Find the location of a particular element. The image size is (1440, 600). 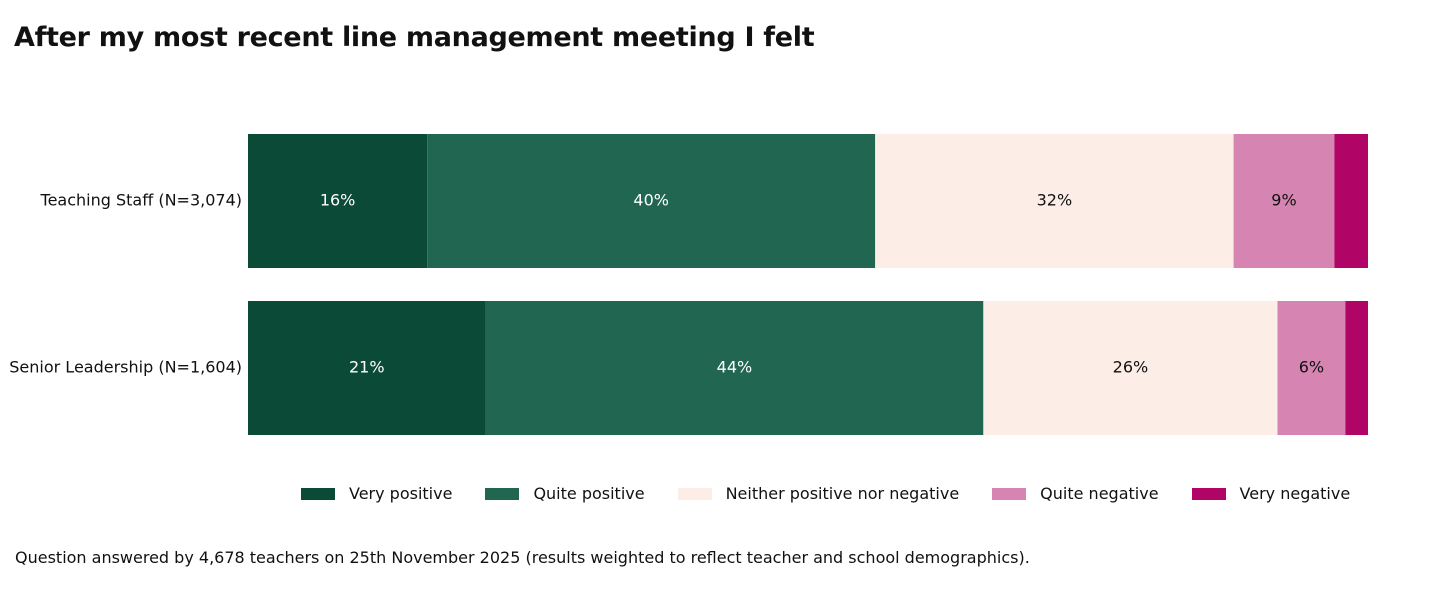

legend-label: Neither positive nor negative is located at coordinates (842, 493).